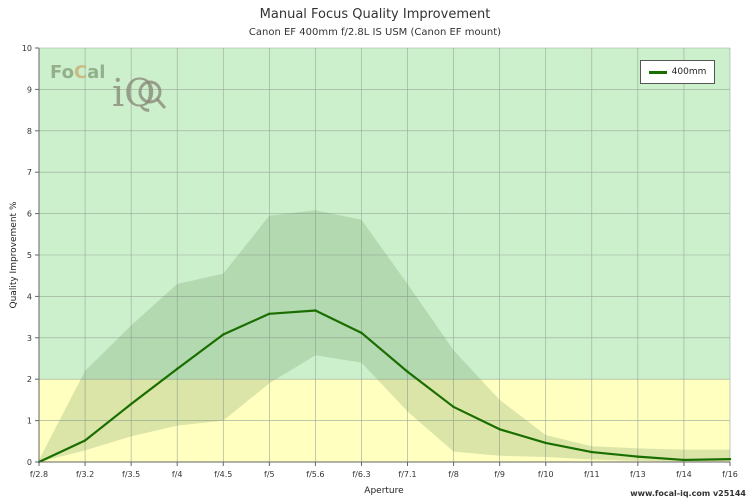  I want to click on y-tick-label: 8, so click(29, 131).